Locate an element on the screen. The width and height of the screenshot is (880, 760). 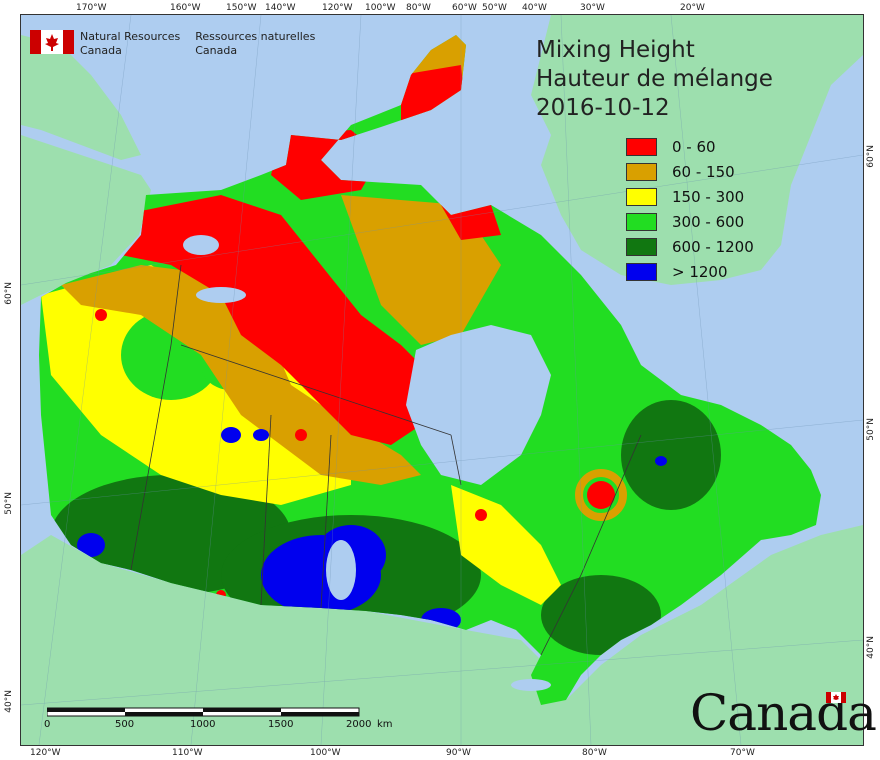
top-tick-label: 150°W is located at coordinates (241, 8).